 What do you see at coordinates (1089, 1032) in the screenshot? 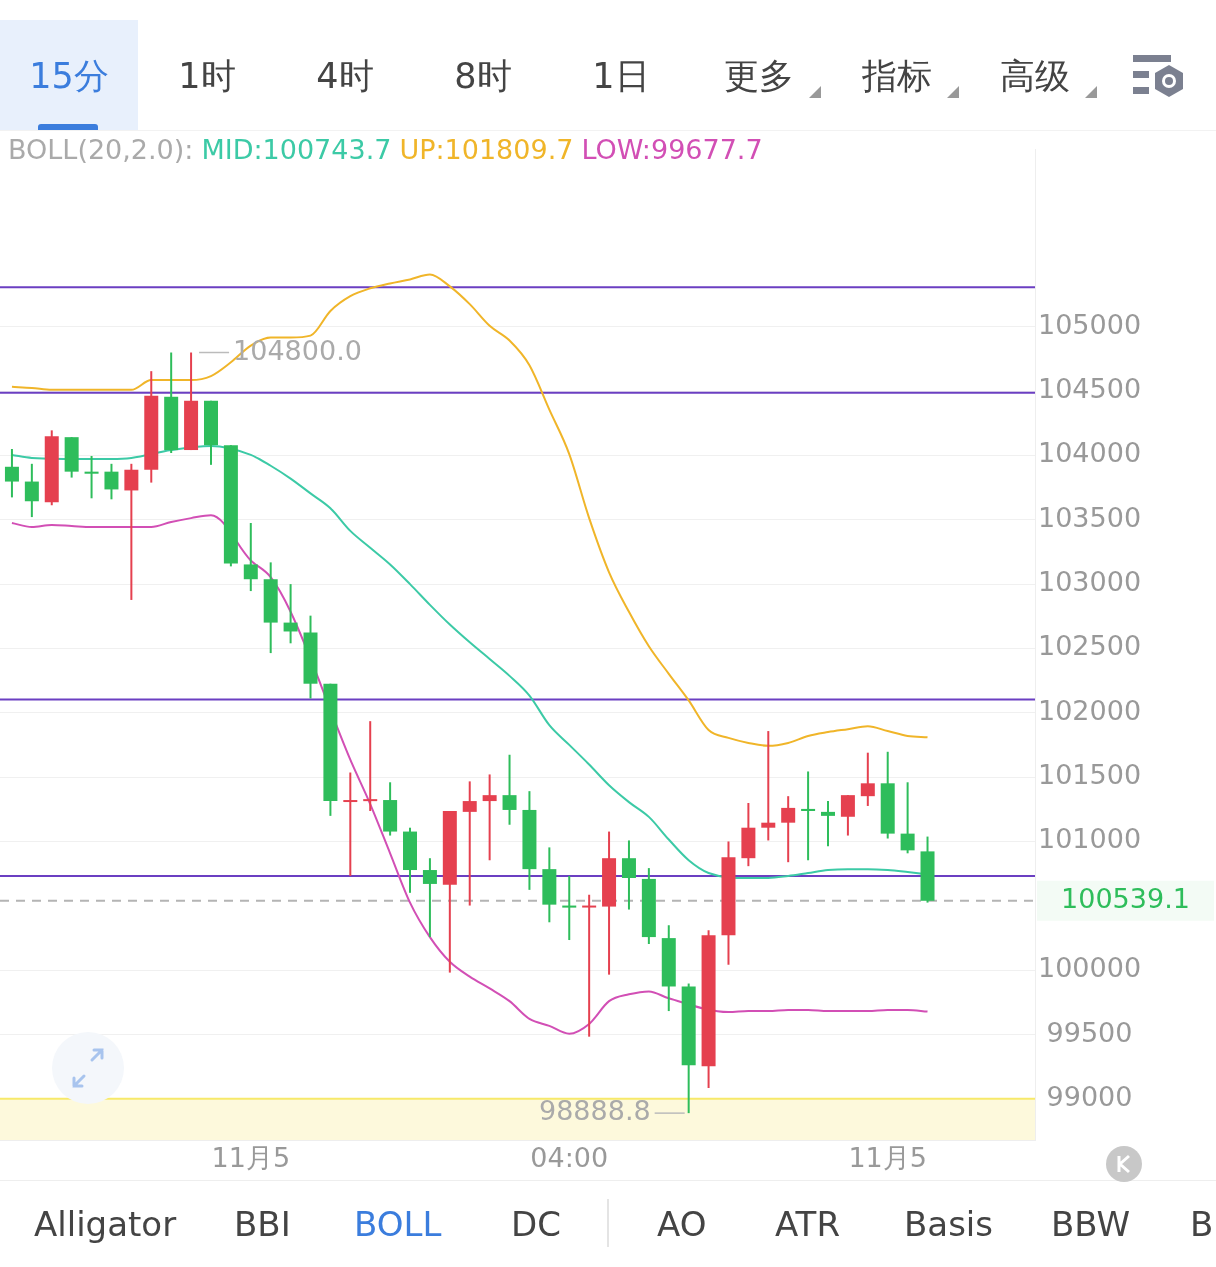
I see `y-tick-label: 99500` at bounding box center [1089, 1032].